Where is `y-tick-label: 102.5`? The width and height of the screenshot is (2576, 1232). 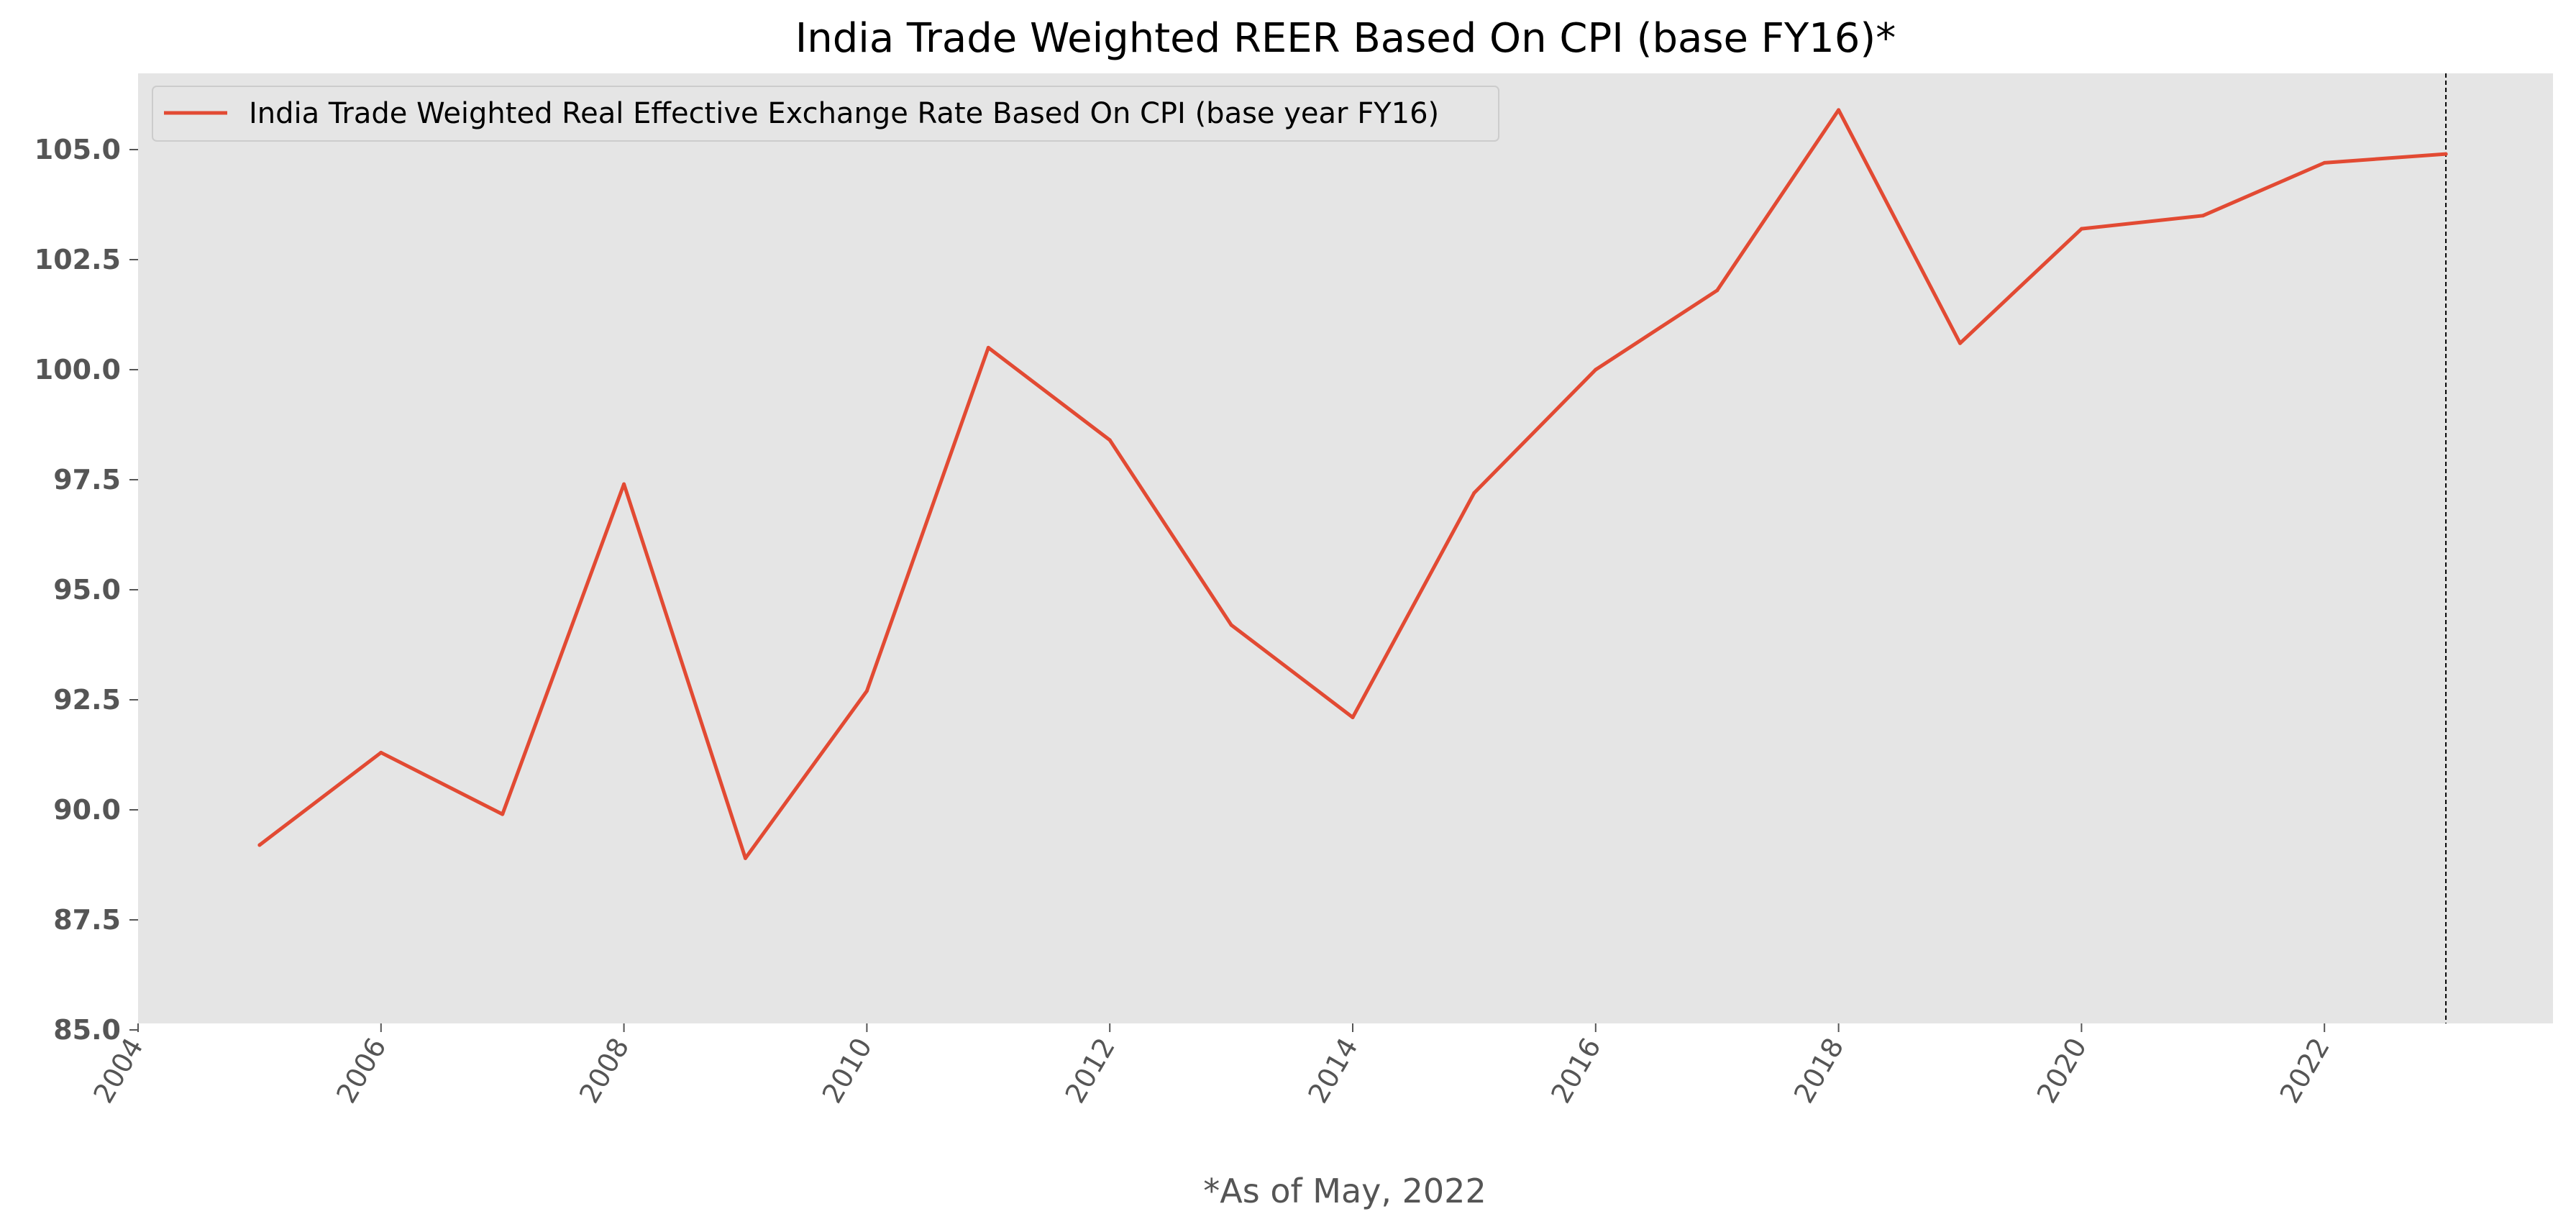
y-tick-label: 102.5 is located at coordinates (78, 259).